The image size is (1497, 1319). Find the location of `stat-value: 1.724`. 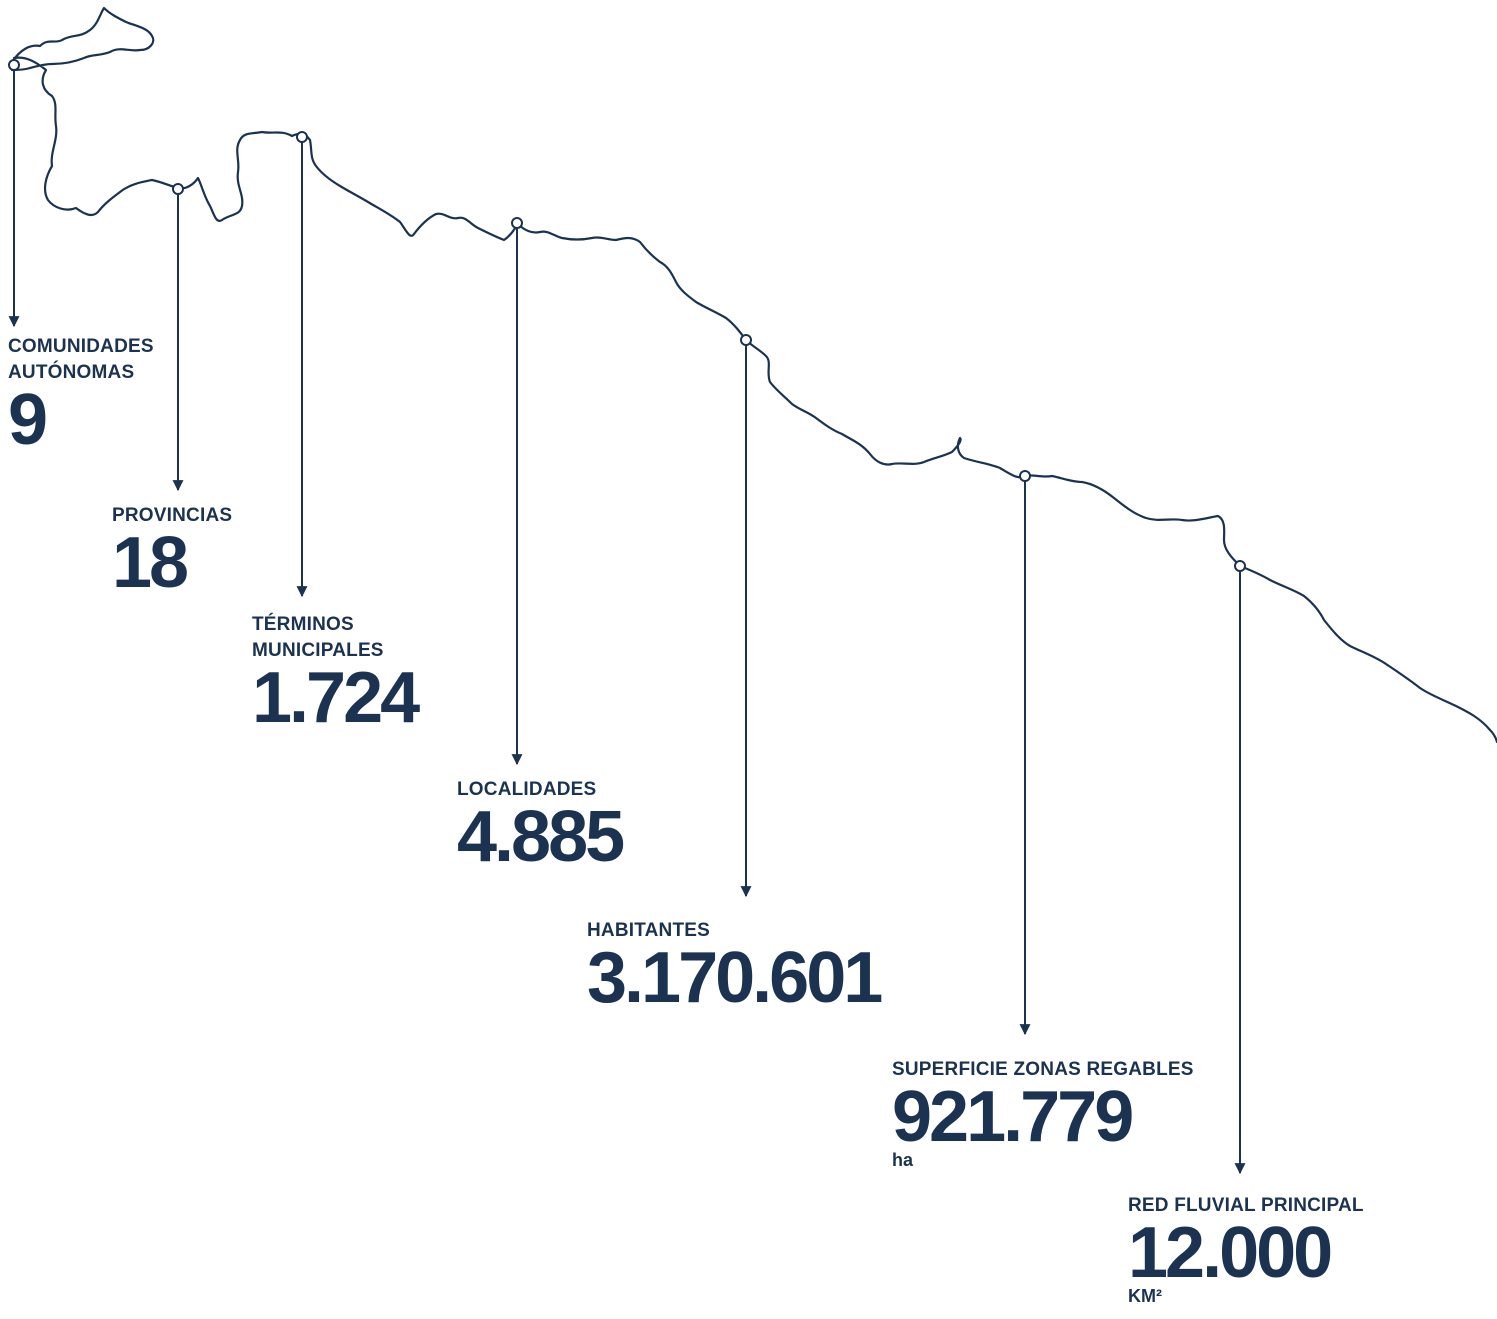

stat-value: 1.724 is located at coordinates (334, 698).